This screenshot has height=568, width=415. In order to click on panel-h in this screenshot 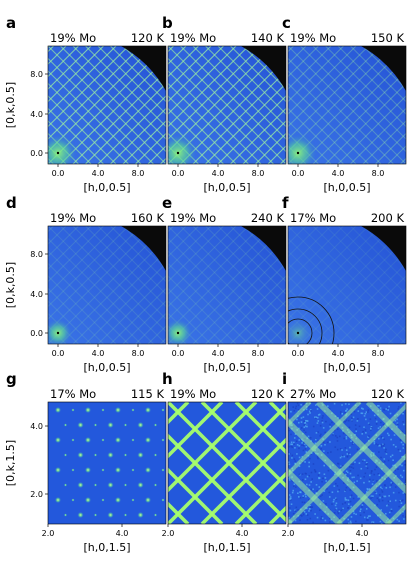, I will do `click(227, 463)`.